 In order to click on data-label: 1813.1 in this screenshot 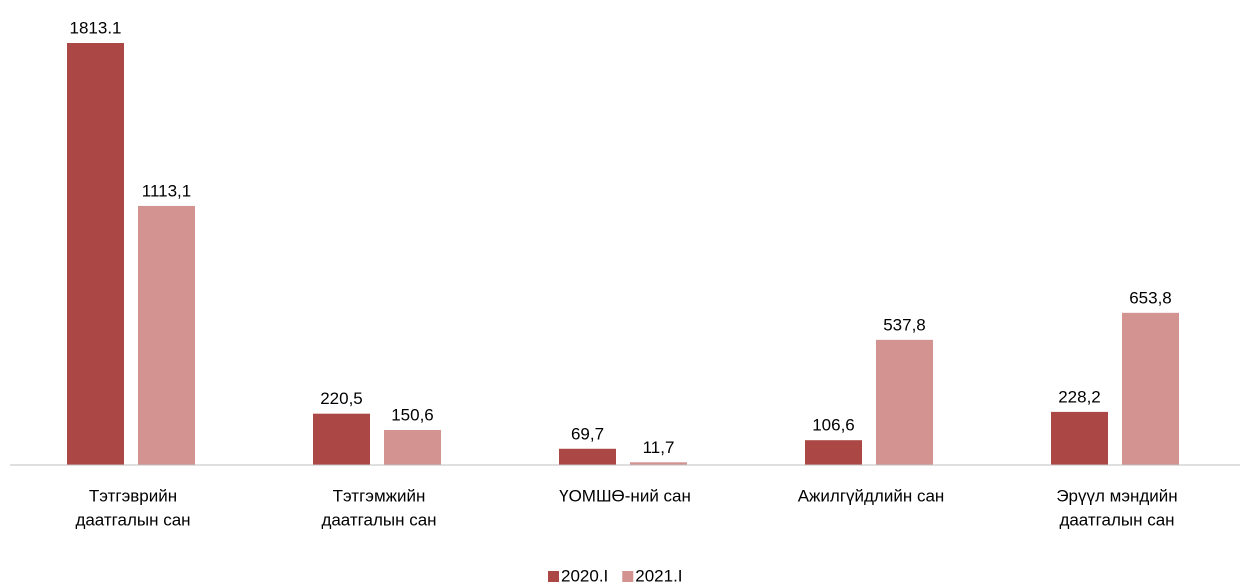, I will do `click(96, 27)`.